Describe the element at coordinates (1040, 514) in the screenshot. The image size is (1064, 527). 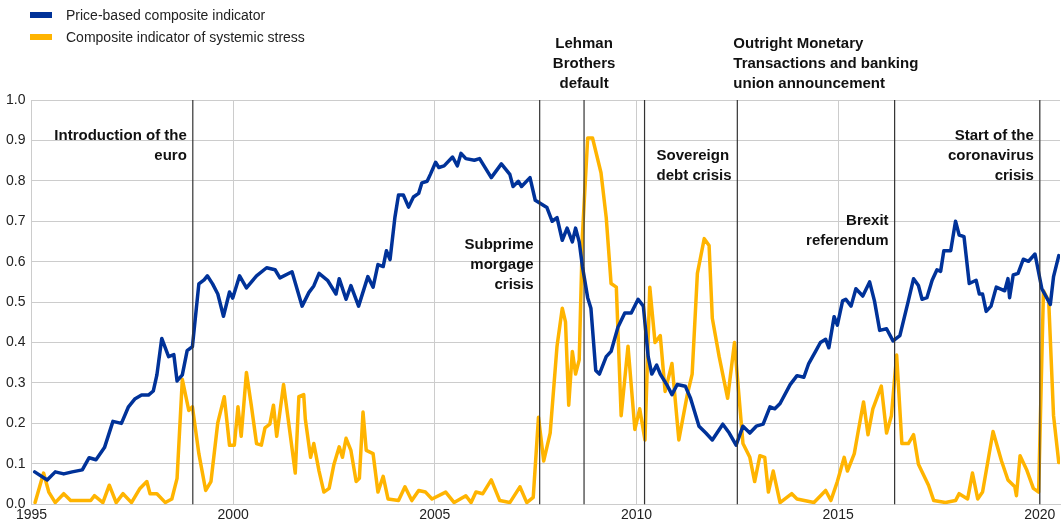
I see `x-tick-label: 2020` at that location.